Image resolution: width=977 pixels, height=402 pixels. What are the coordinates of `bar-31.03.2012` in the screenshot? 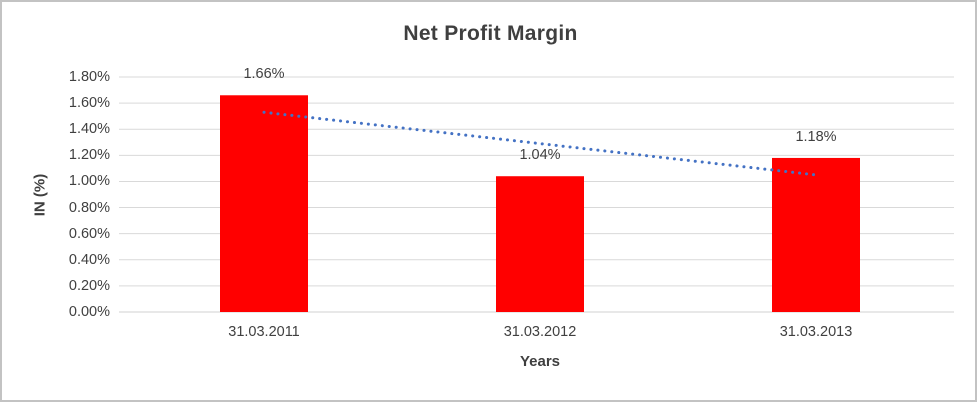 It's located at (540, 244).